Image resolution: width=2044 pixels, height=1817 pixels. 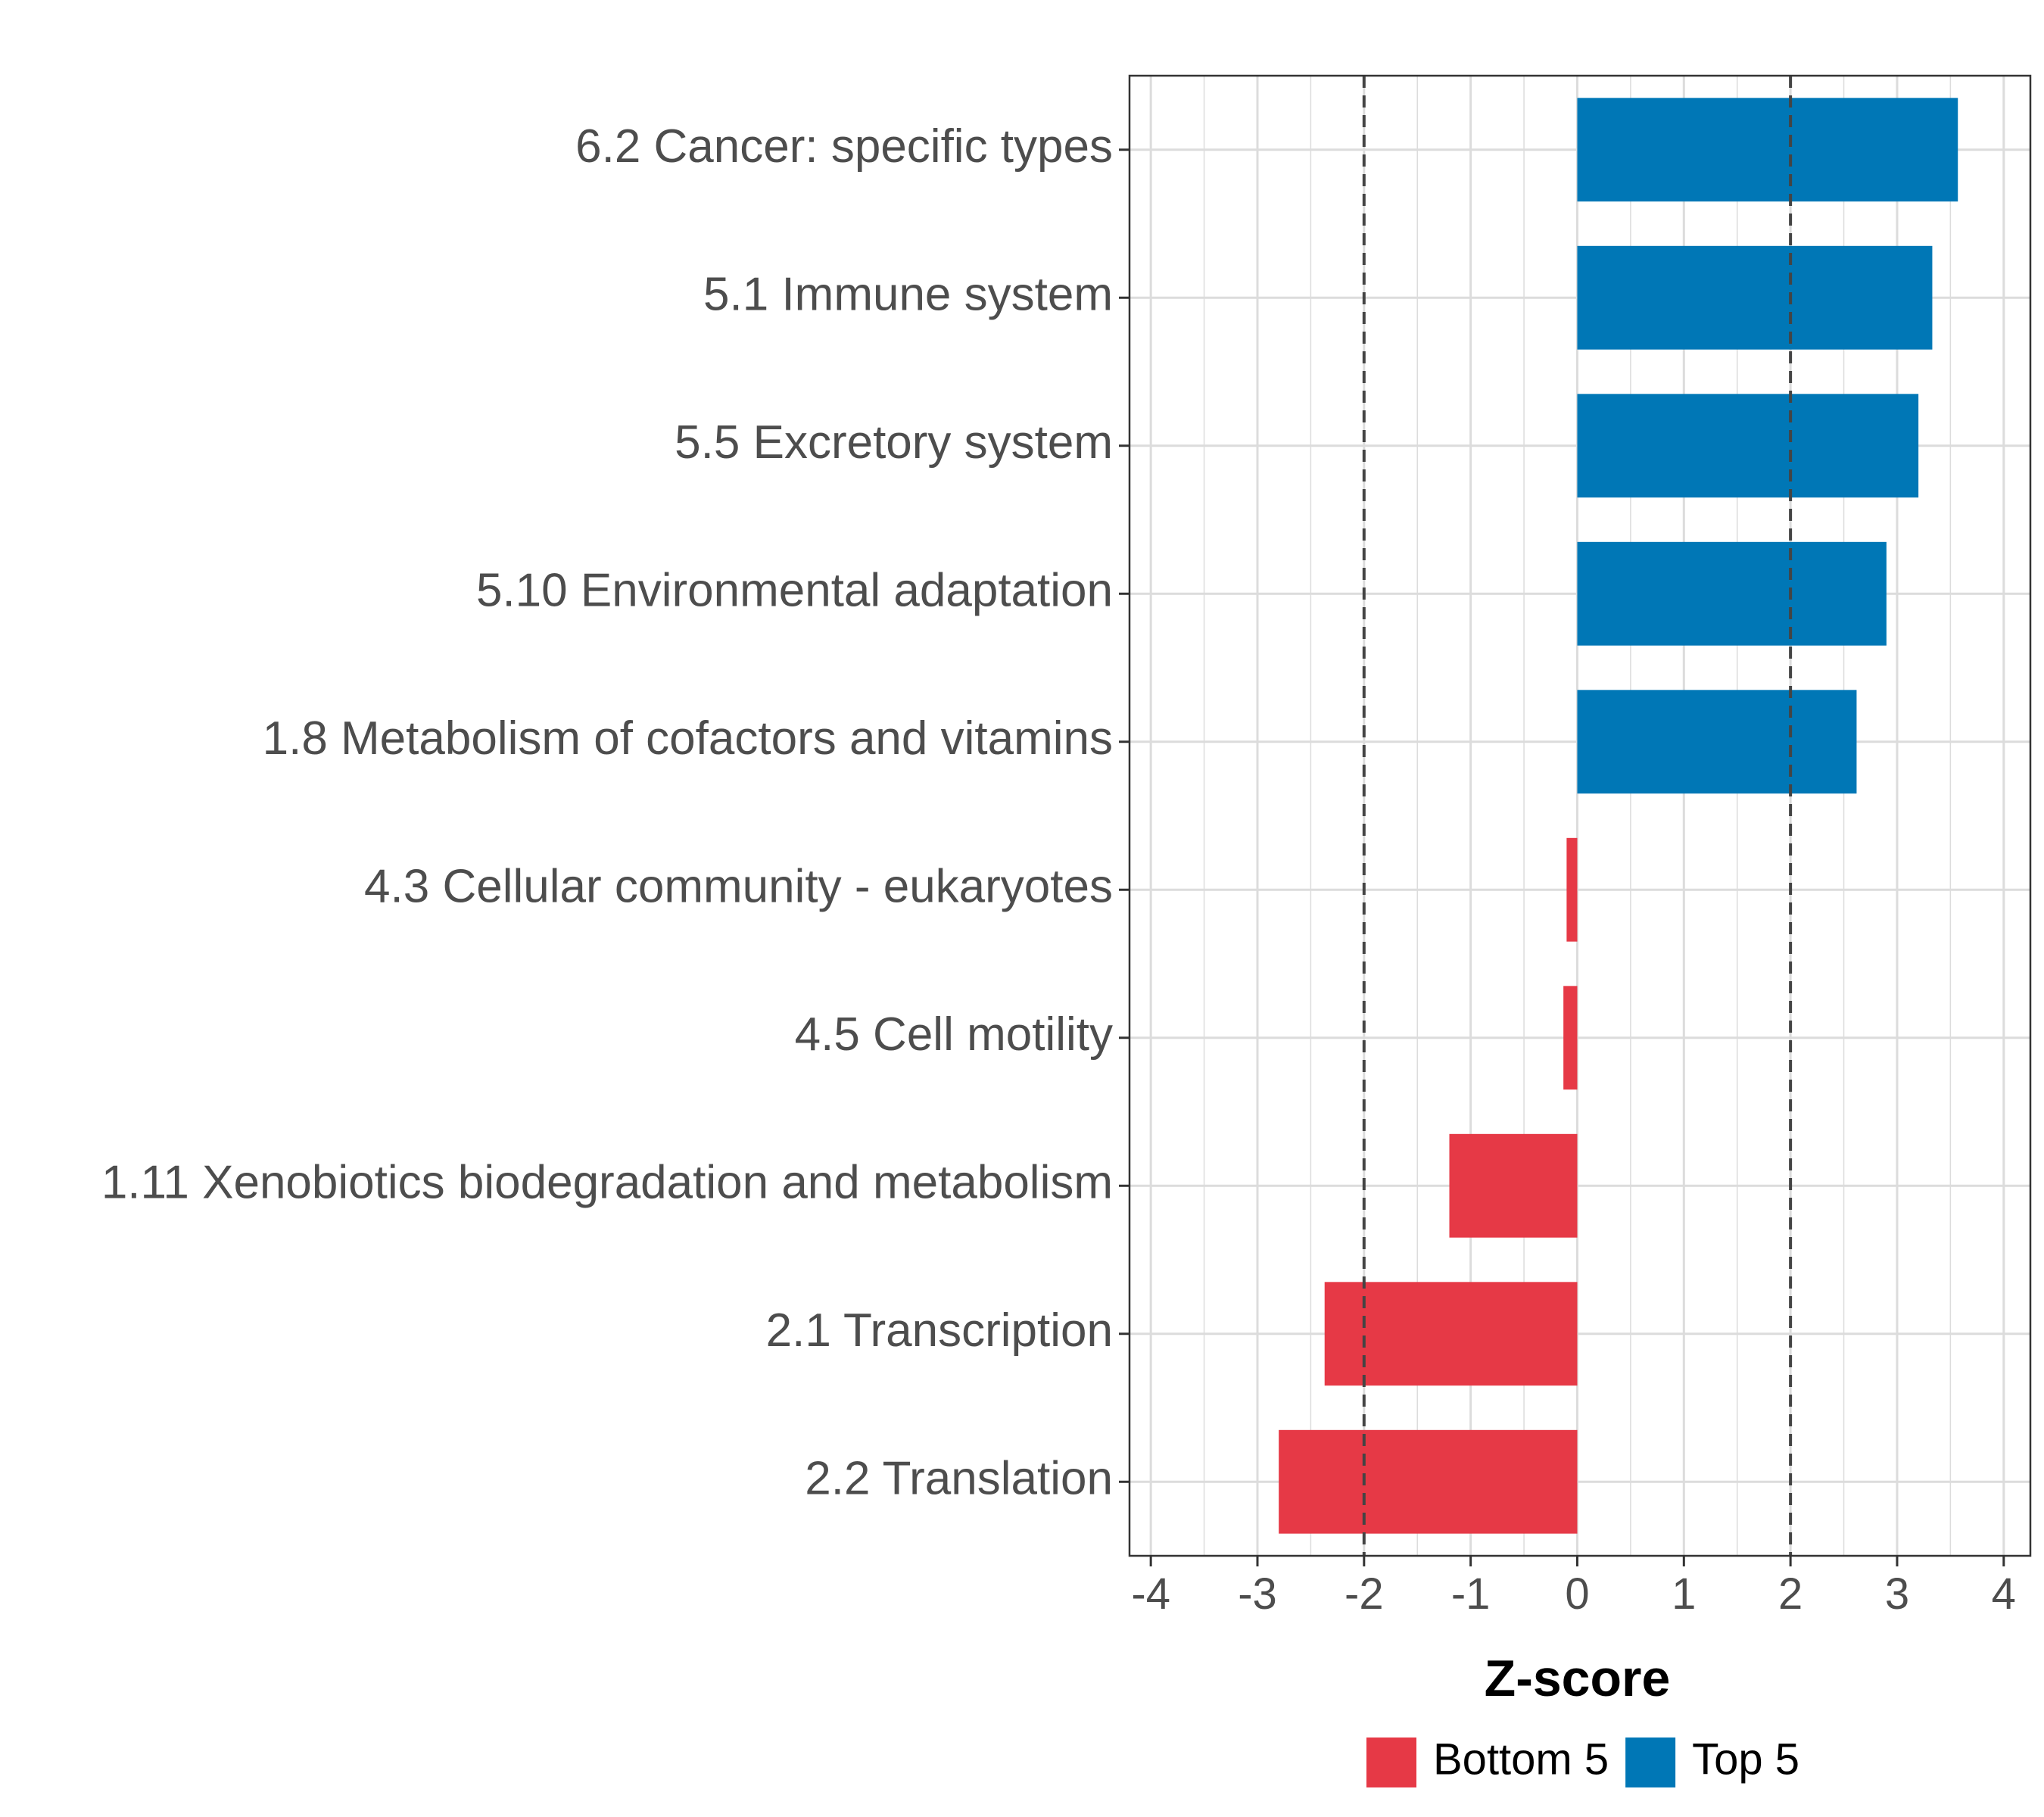 I want to click on x-axis: -4 -3 -2 -1 0 1 2 3 4, so click(x=1573, y=1587).